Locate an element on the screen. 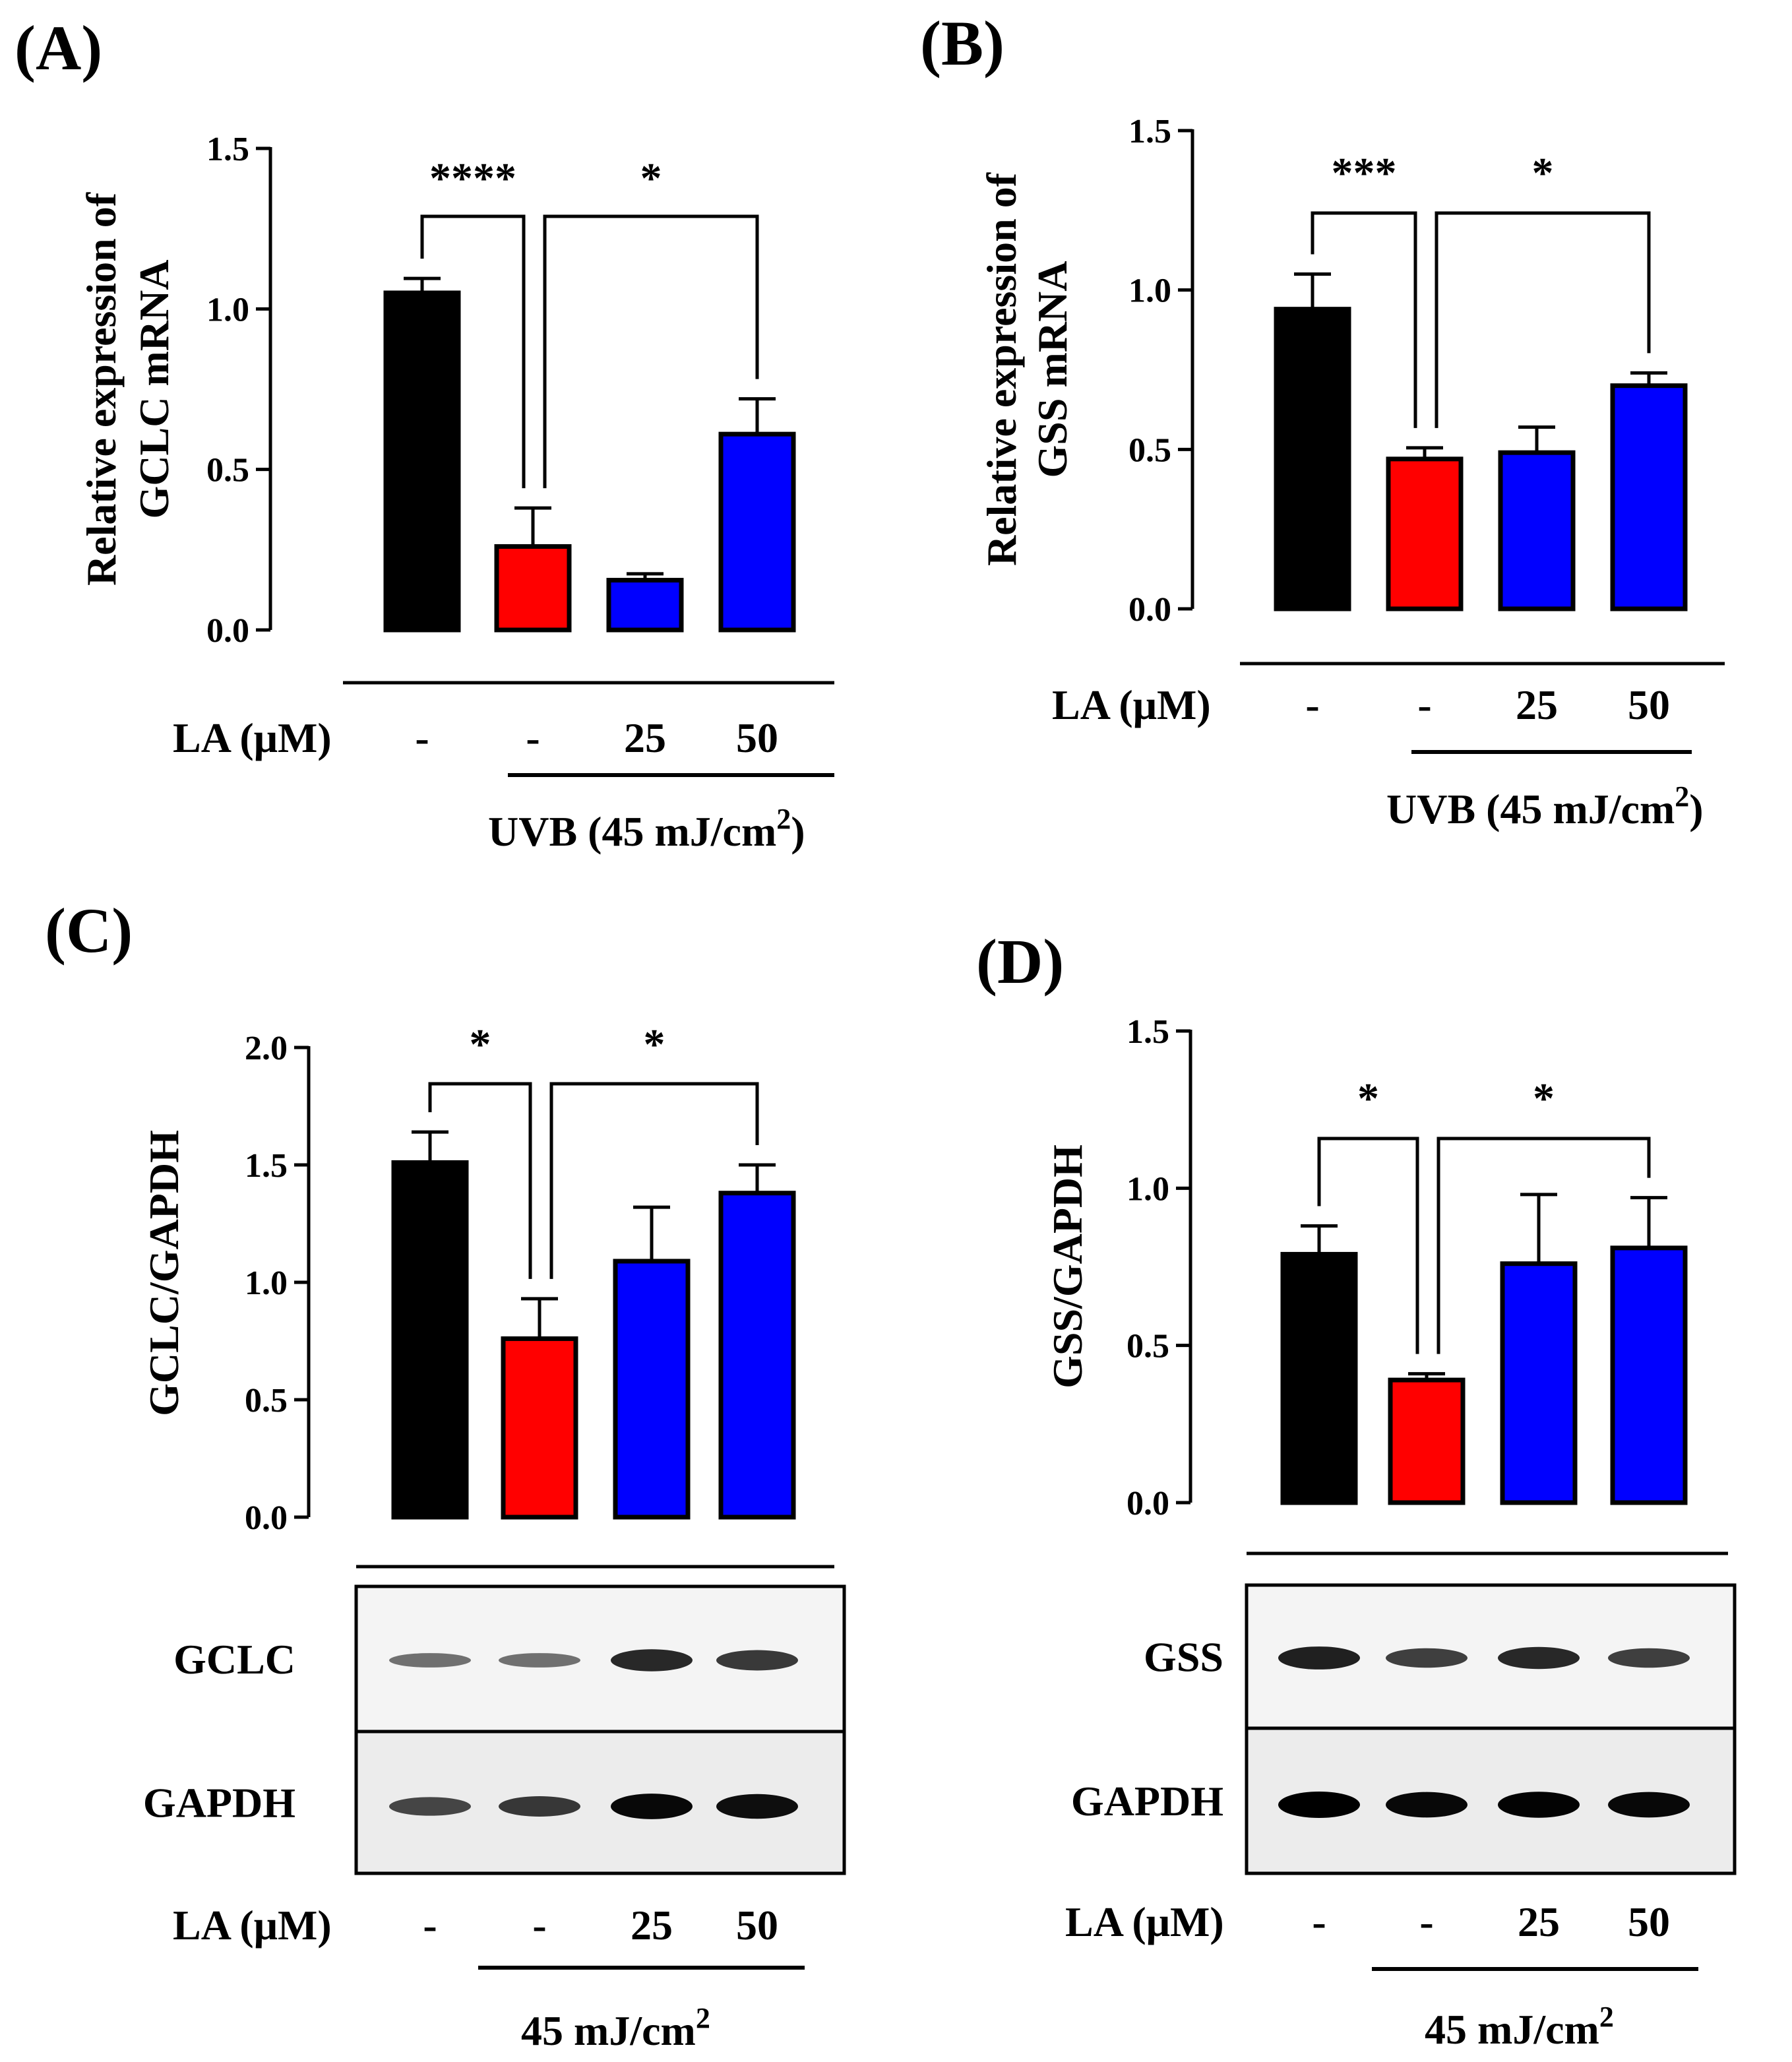 The width and height of the screenshot is (1792, 2062). panel-letter: (C) is located at coordinates (89, 930).